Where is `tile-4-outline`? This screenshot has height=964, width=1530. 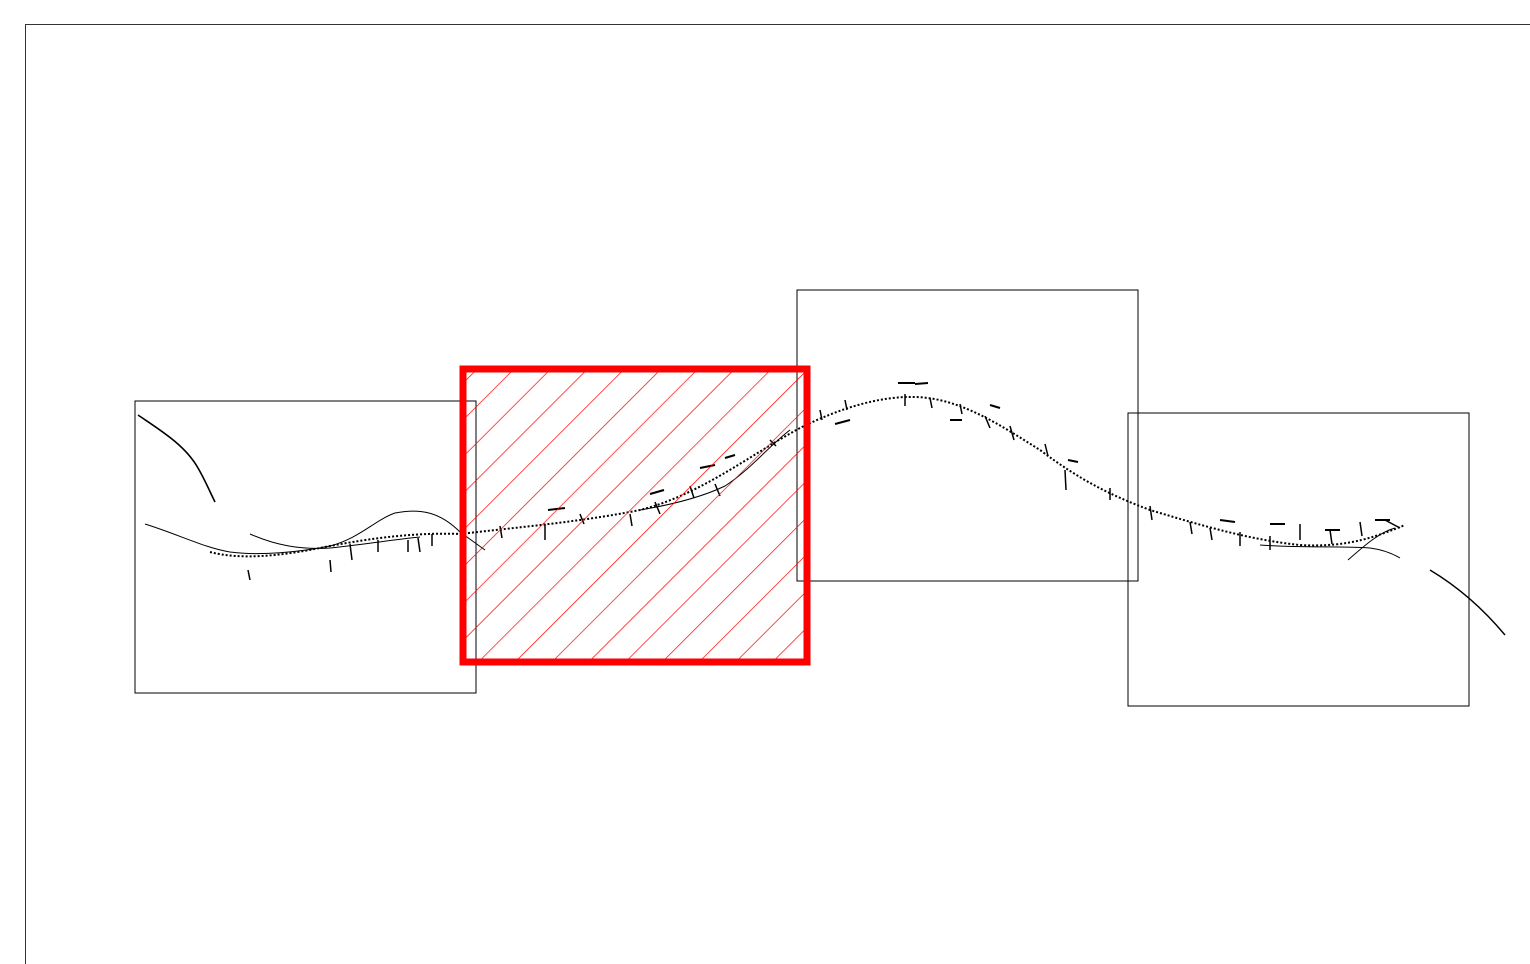
tile-4-outline is located at coordinates (1298, 559).